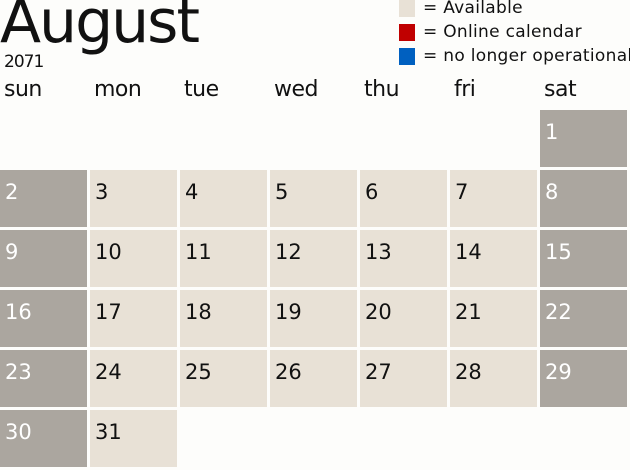  Describe the element at coordinates (133, 318) in the screenshot. I see `day-cell: 17` at that location.